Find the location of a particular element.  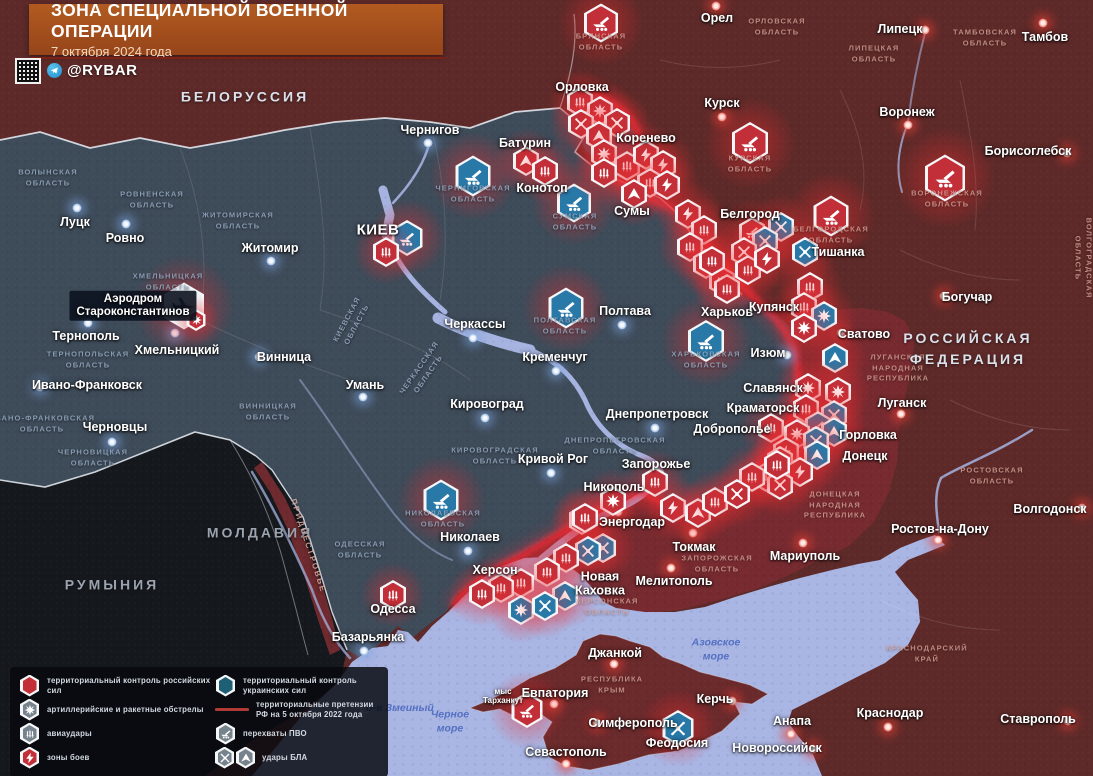

country-label: РУМЫНИЯ is located at coordinates (112, 584).